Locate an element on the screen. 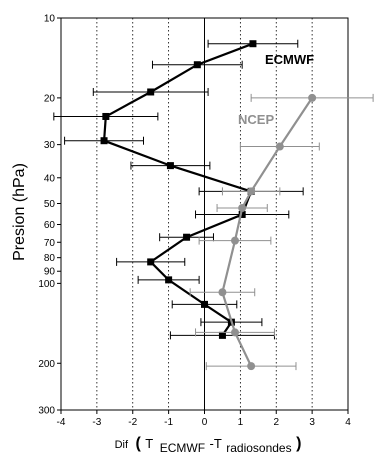 Image resolution: width=375 pixels, height=457 pixels. y-tick-label: 90 is located at coordinates (50, 272).